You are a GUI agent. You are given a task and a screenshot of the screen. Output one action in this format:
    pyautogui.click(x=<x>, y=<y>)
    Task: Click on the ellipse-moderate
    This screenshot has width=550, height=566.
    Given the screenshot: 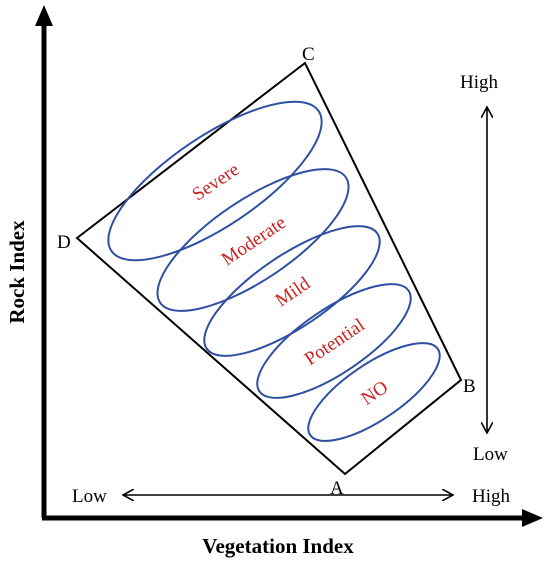 What is the action you would take?
    pyautogui.click(x=253, y=240)
    